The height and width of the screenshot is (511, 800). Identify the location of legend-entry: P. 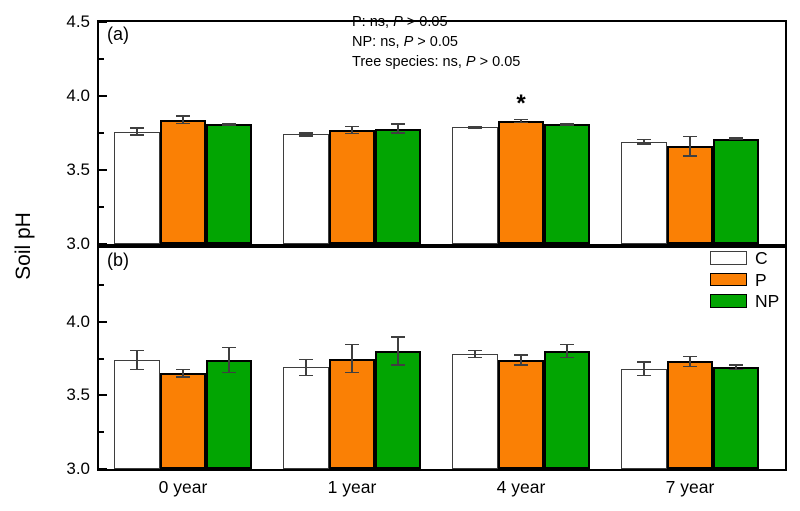
(750, 280).